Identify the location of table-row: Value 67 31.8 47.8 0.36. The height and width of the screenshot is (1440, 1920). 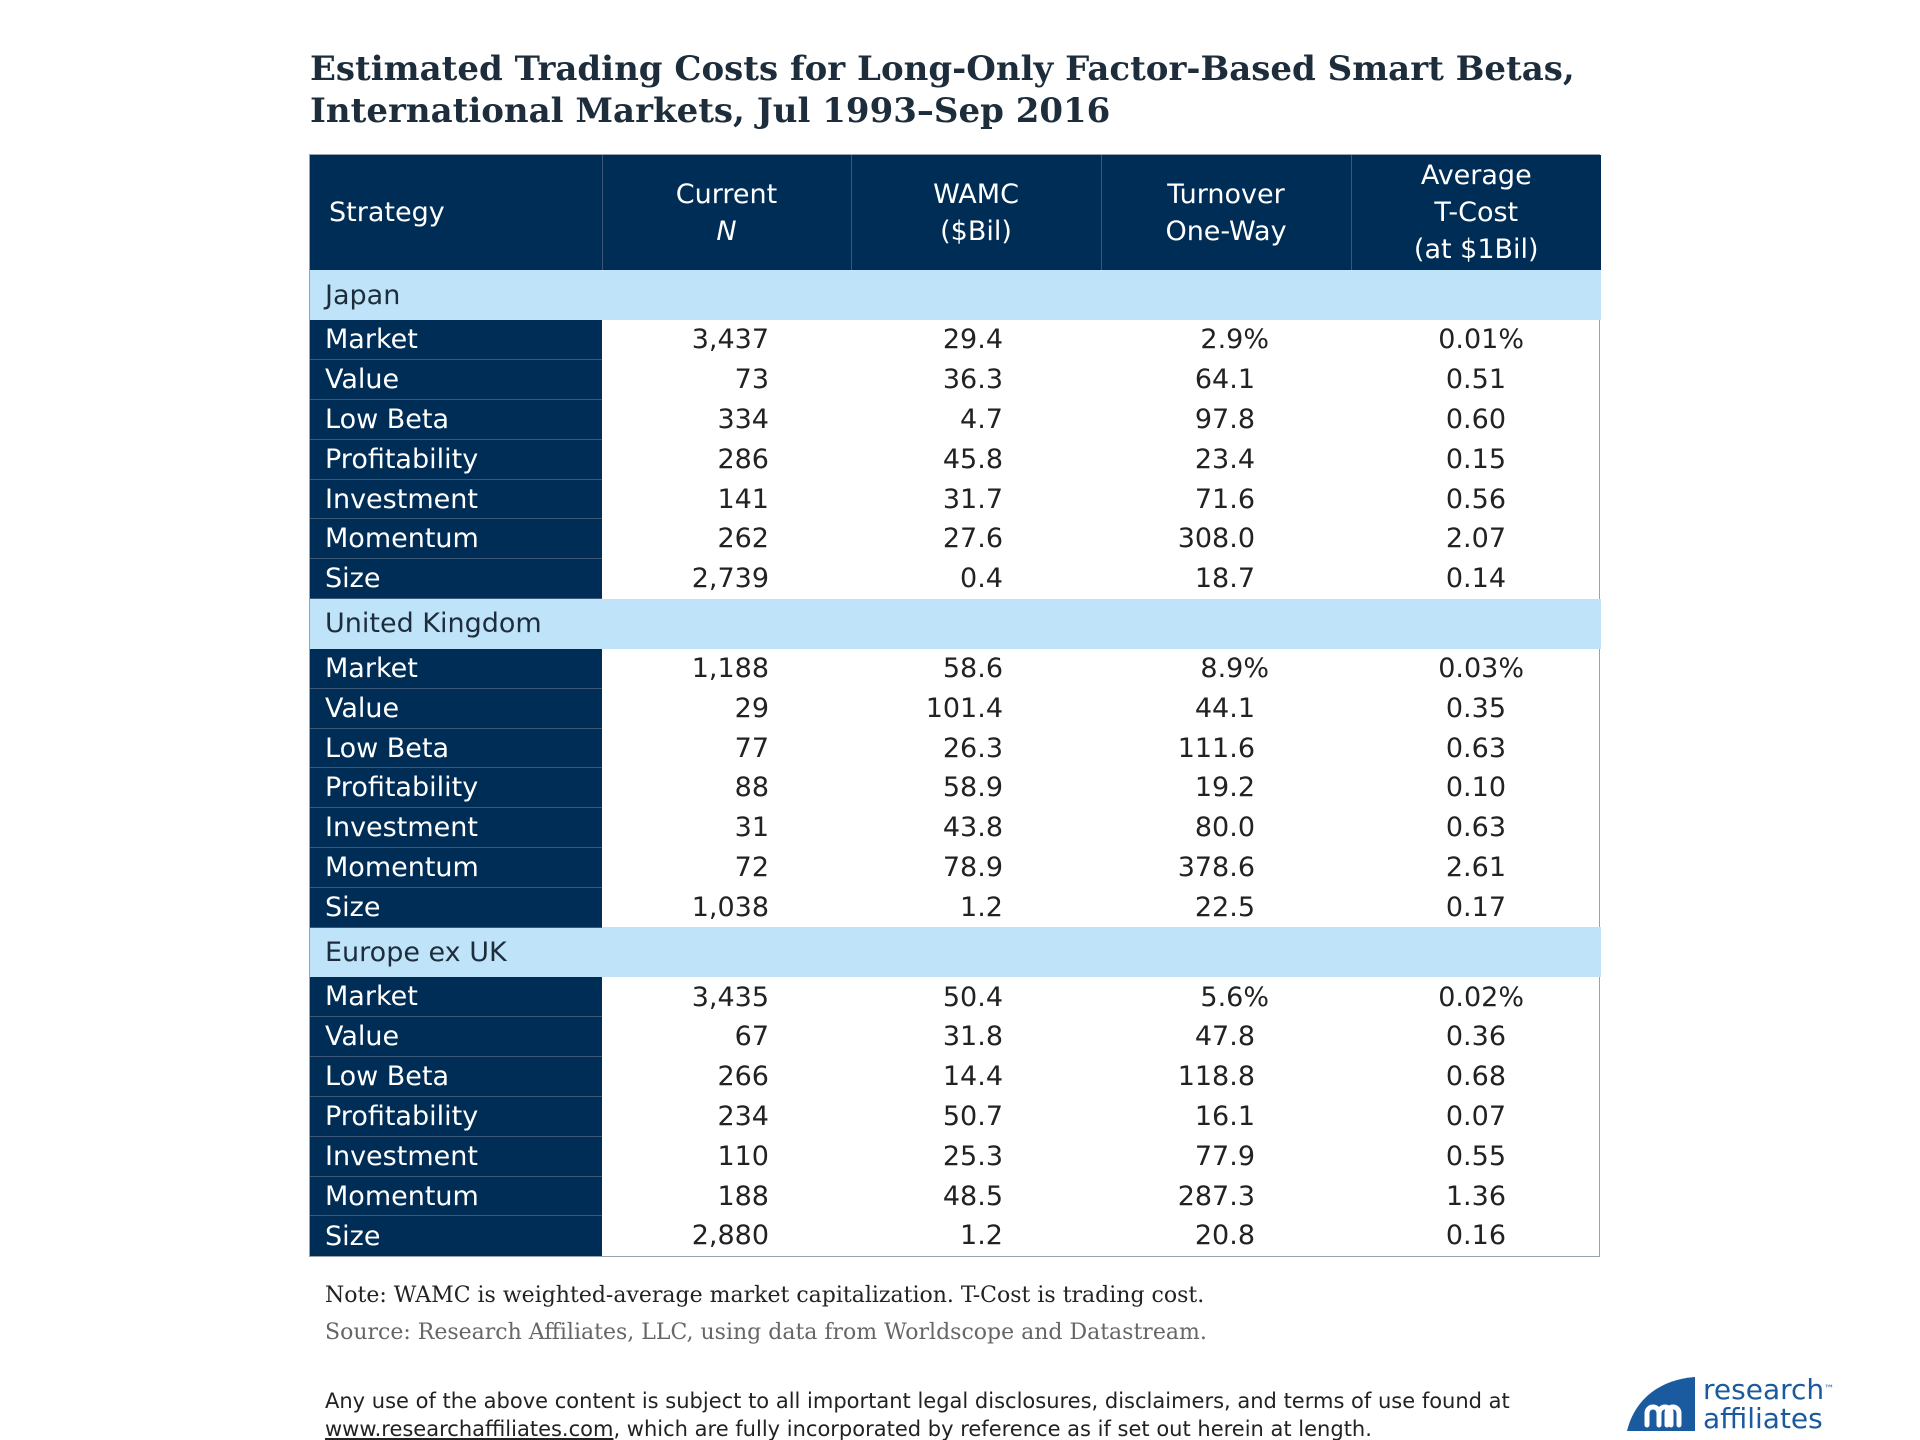
(955, 1037).